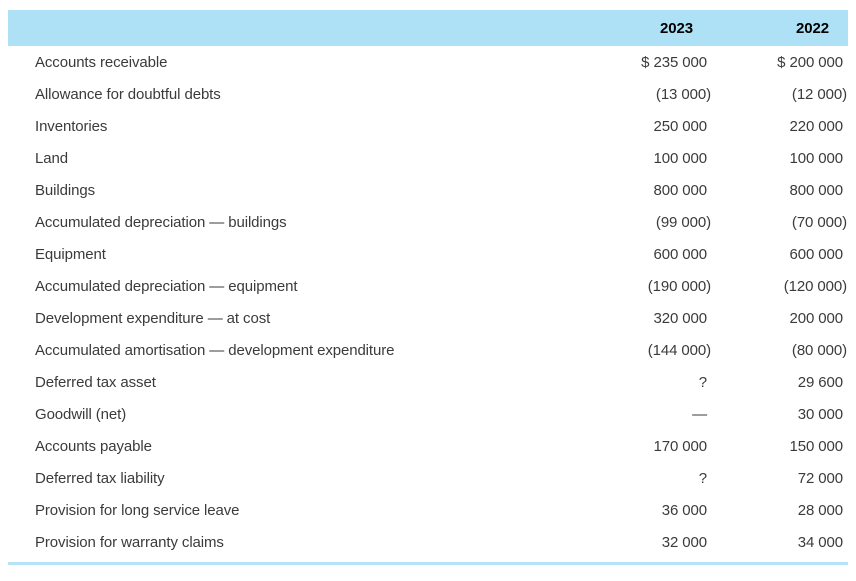 Image resolution: width=856 pixels, height=581 pixels. What do you see at coordinates (679, 286) in the screenshot?
I see `value-2023: (190 000)` at bounding box center [679, 286].